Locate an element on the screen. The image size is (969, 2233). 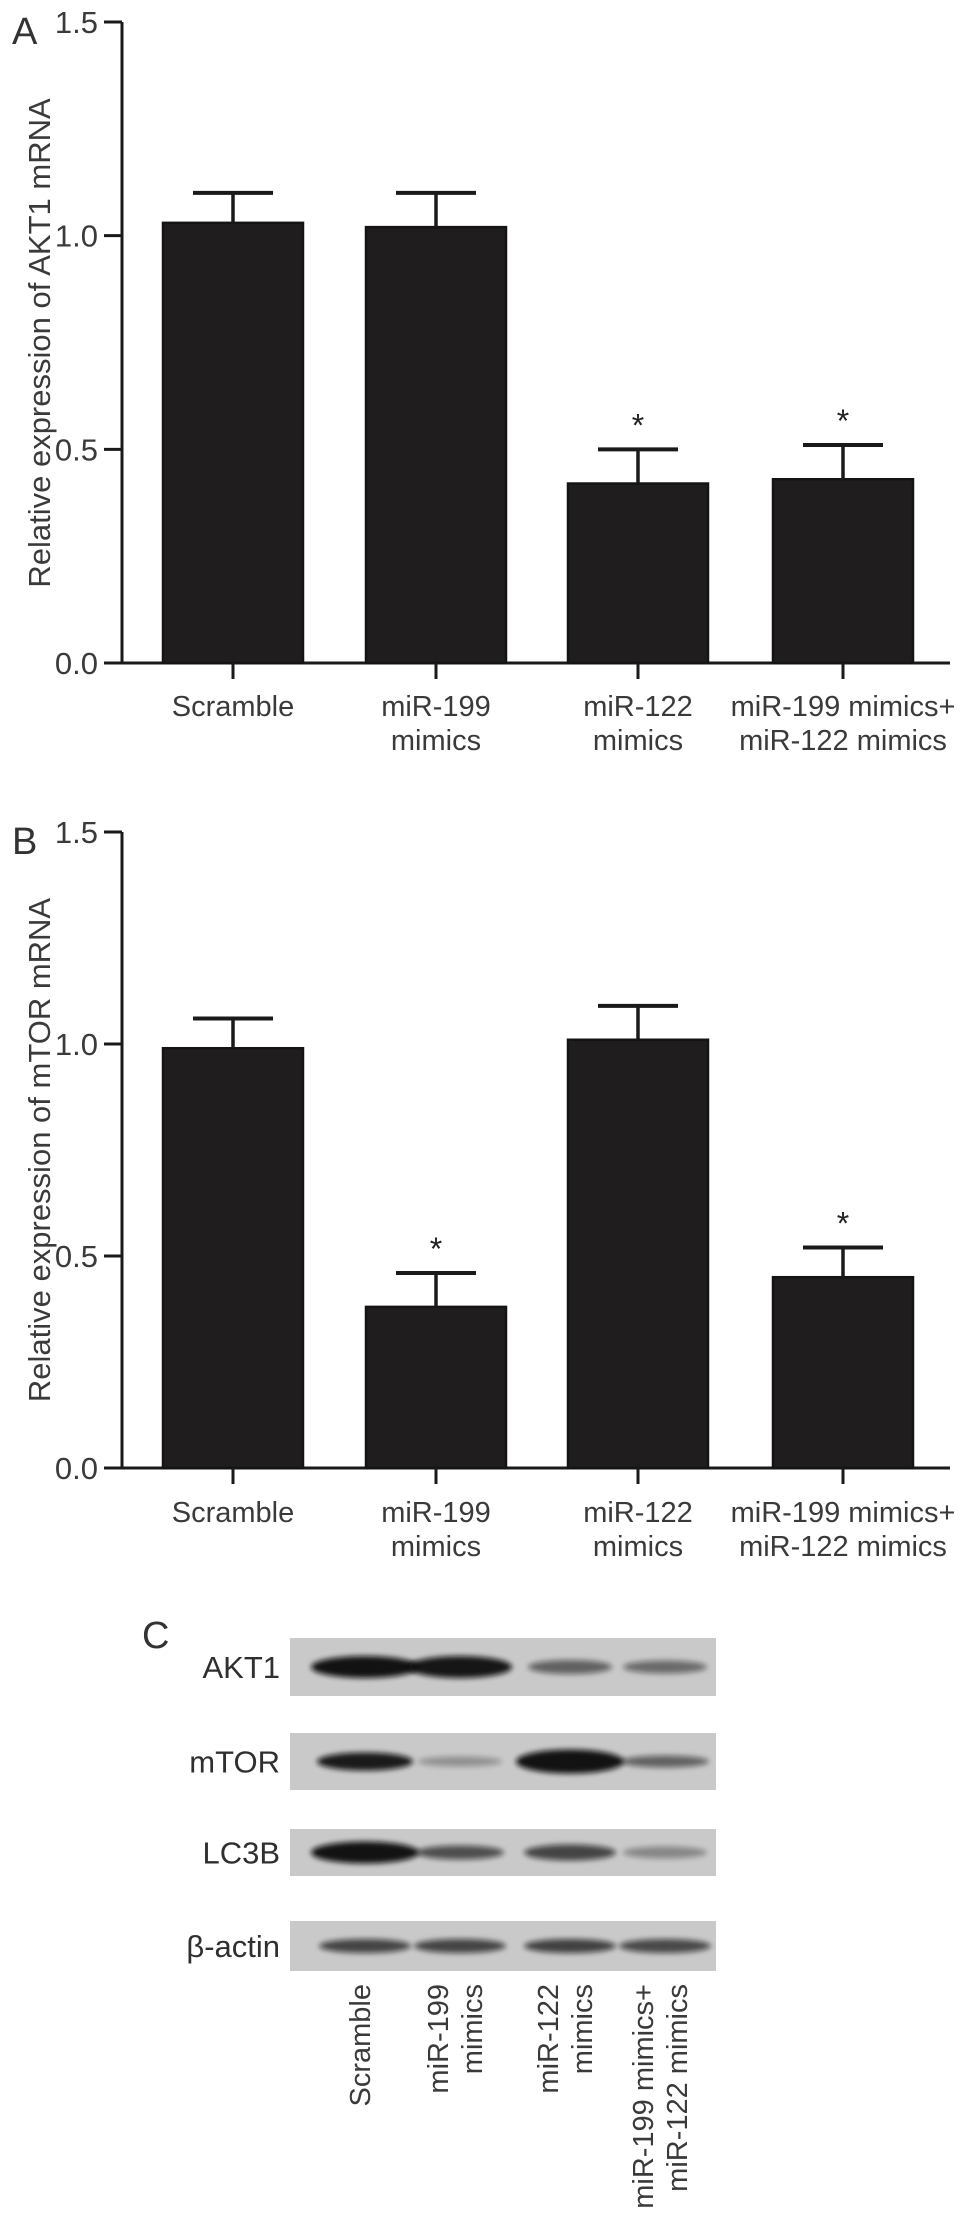
blot-lane-label: miR-122 is located at coordinates (549, 2039).